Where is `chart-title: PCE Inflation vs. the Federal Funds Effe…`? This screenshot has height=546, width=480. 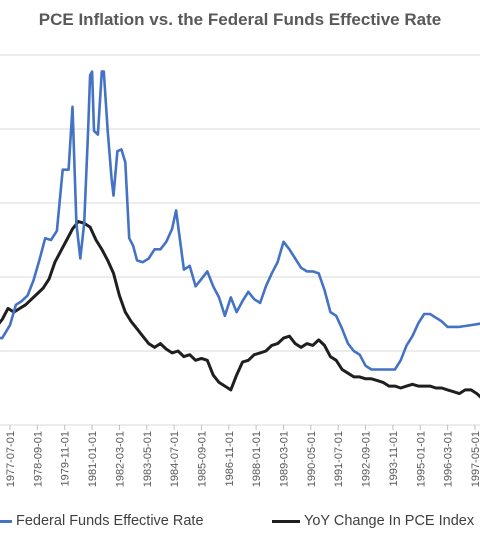 chart-title: PCE Inflation vs. the Federal Funds Effe… is located at coordinates (240, 19).